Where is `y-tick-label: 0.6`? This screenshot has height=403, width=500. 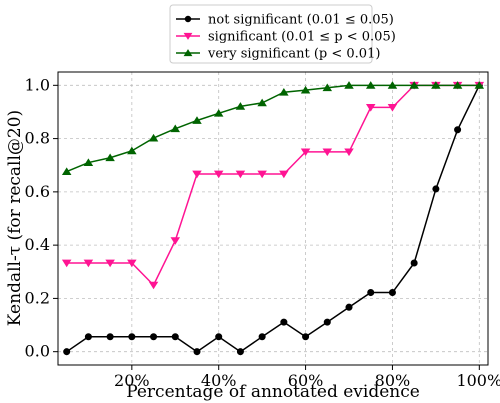 y-tick-label: 0.6 is located at coordinates (37, 191).